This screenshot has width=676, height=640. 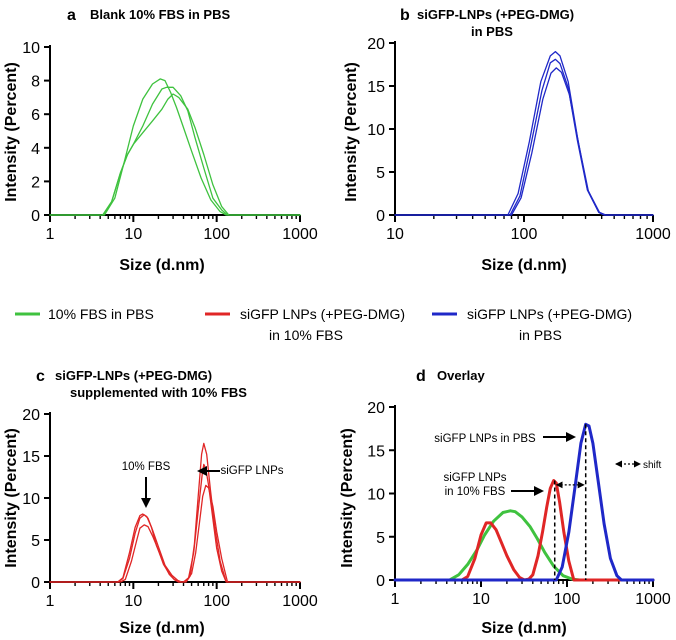 What do you see at coordinates (474, 478) in the screenshot?
I see `annotation-sigfp-fbs: siGFP LNPs` at bounding box center [474, 478].